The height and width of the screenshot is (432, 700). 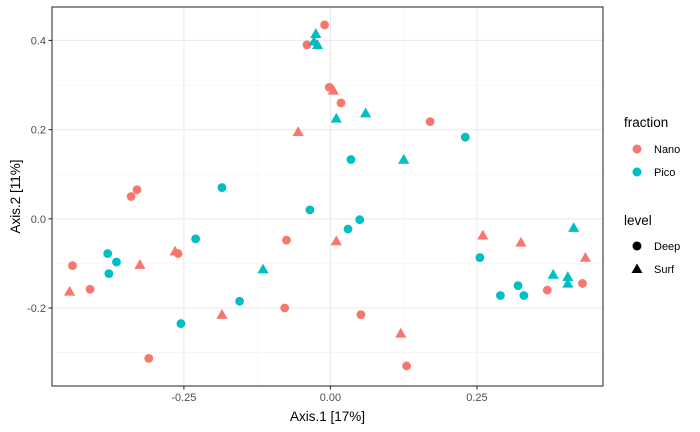 I want to click on y-axis-title: Axis.2 [11%], so click(x=15, y=196).